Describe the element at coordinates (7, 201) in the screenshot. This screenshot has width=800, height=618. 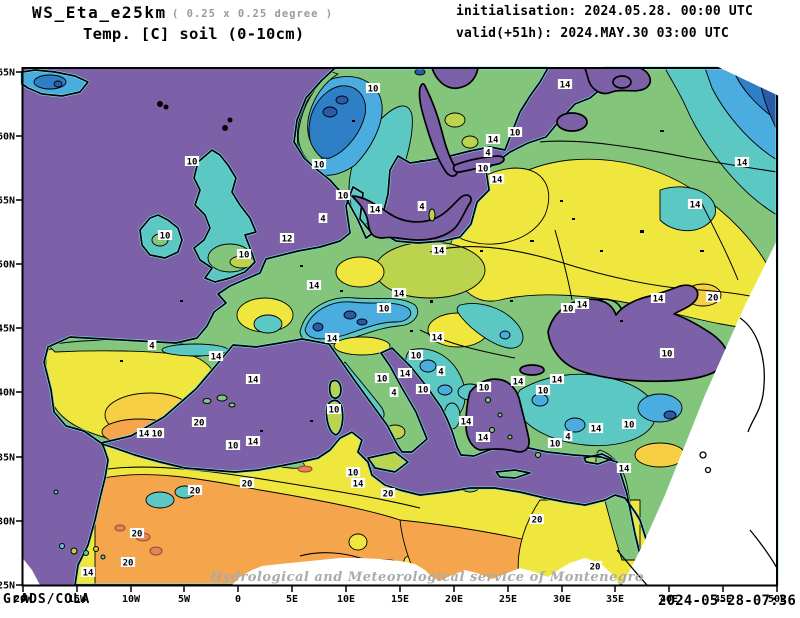
I see `lat-tick-label: 55N` at that location.